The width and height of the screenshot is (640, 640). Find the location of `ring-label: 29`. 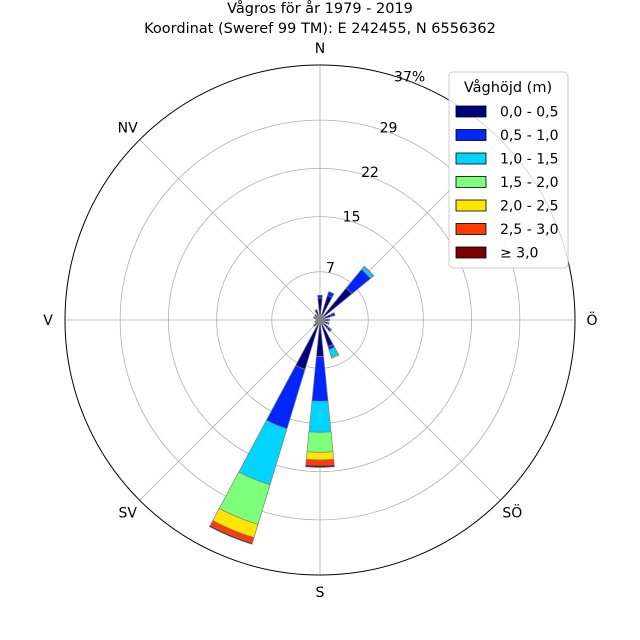

ring-label: 29 is located at coordinates (389, 128).